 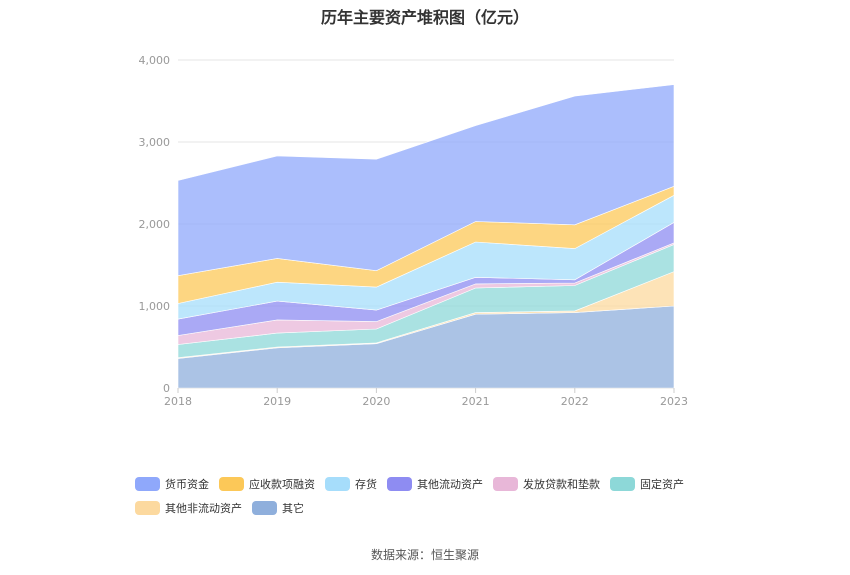 What do you see at coordinates (662, 484) in the screenshot?
I see `legend-label: 固定资产` at bounding box center [662, 484].